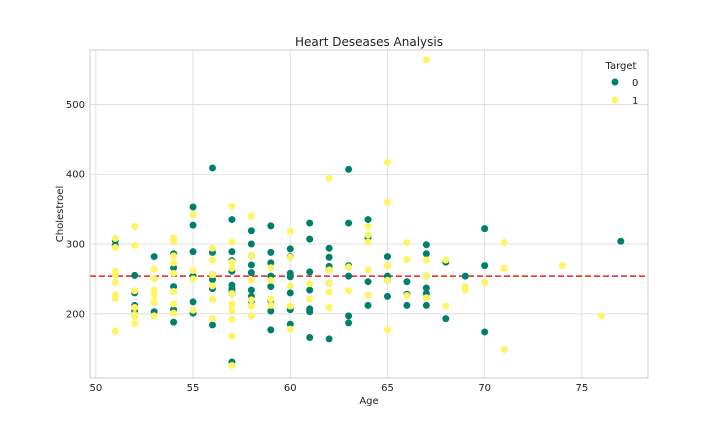 Image resolution: width=720 pixels, height=432 pixels. What do you see at coordinates (368, 401) in the screenshot?
I see `x-axis-label: Age` at bounding box center [368, 401].